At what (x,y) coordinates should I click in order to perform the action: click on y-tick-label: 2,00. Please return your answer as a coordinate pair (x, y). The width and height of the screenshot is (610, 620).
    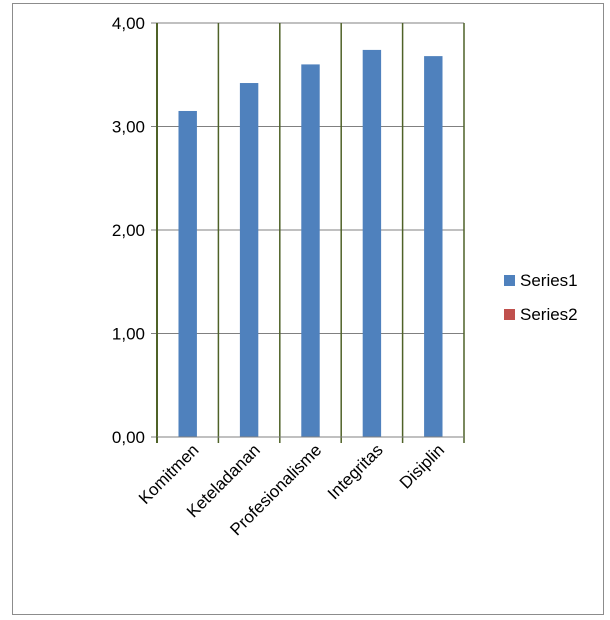
    Looking at the image, I should click on (128, 230).